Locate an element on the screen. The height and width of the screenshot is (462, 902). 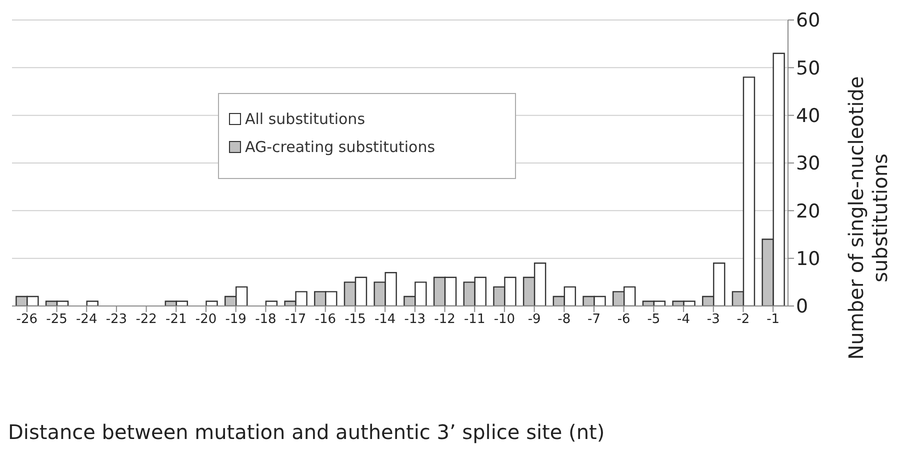
x-tick-label: -19 is located at coordinates (235, 320).